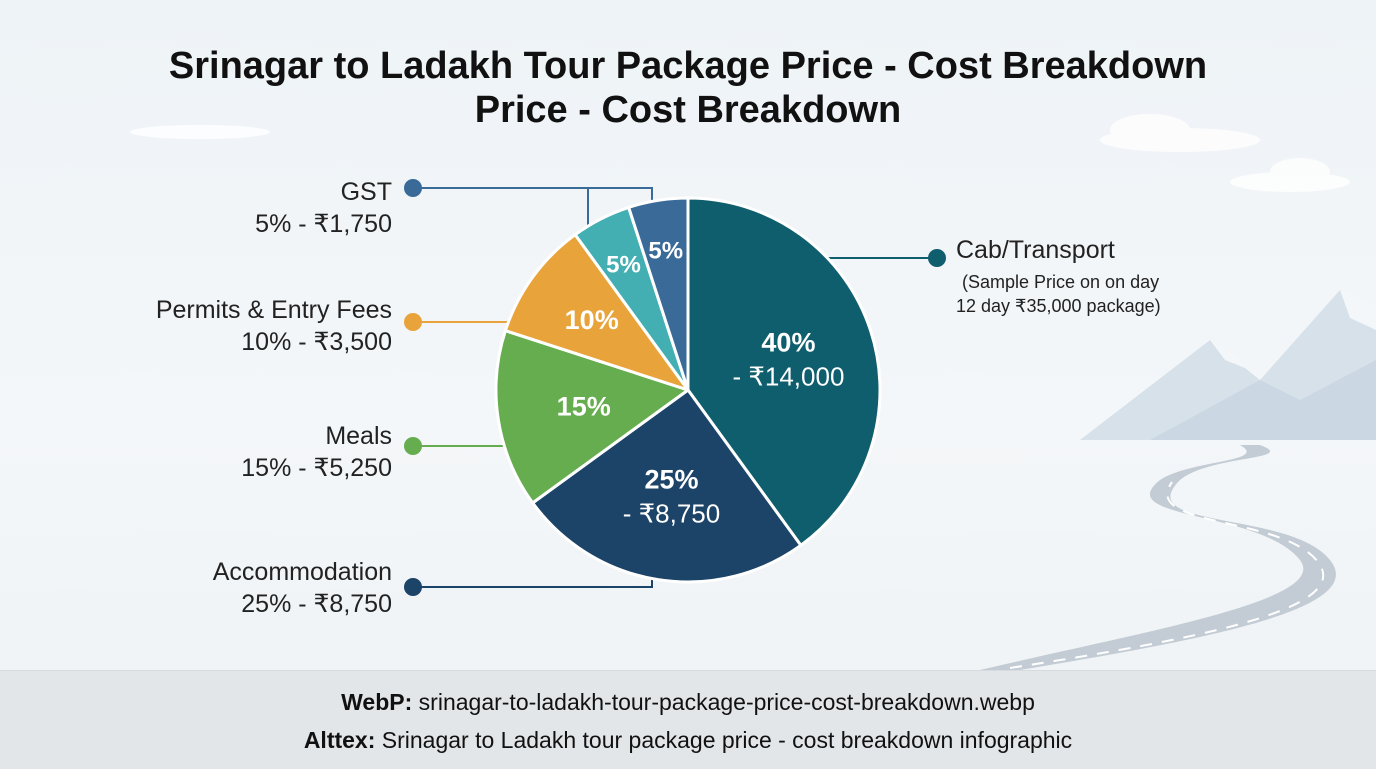  Describe the element at coordinates (413, 446) in the screenshot. I see `leader-dot-meals` at that location.